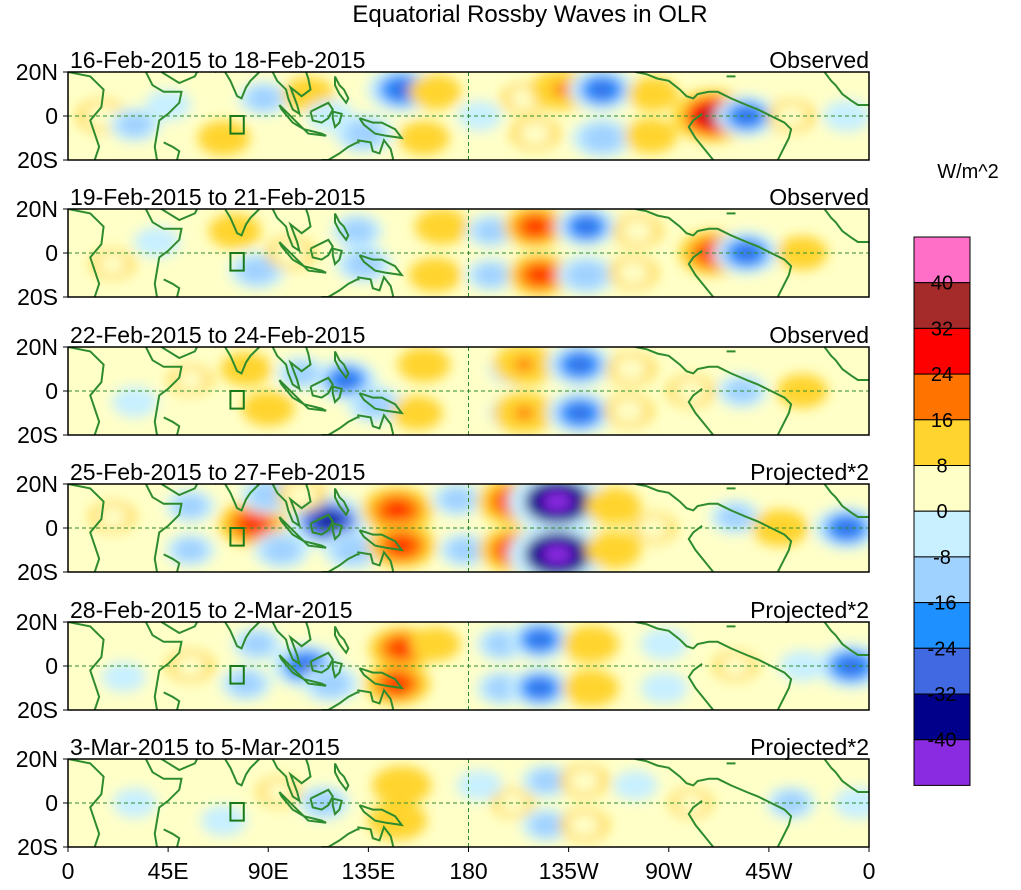  What do you see at coordinates (469, 865) in the screenshot?
I see `x-axis: 0 45E 90E 135E 180 135W 90W 45W 0` at bounding box center [469, 865].